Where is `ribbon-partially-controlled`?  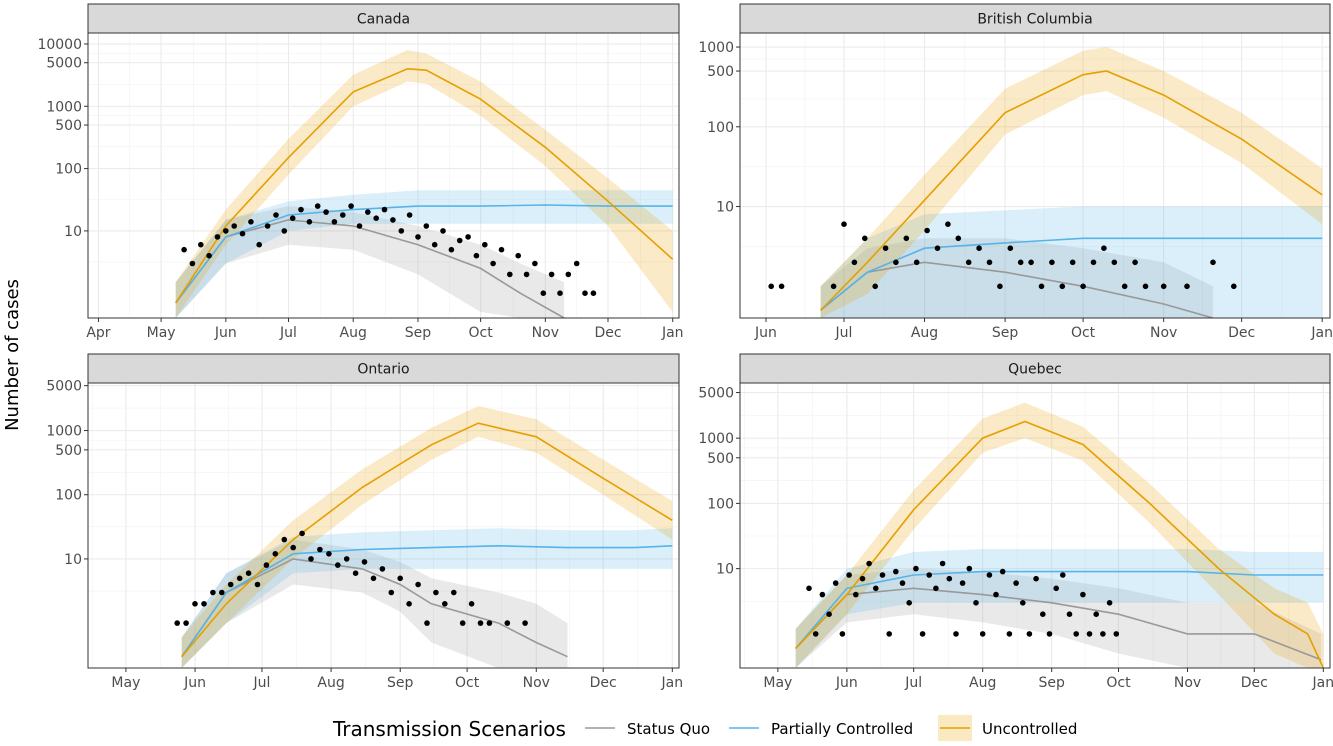
ribbon-partially-controlled is located at coordinates (1059, 608).